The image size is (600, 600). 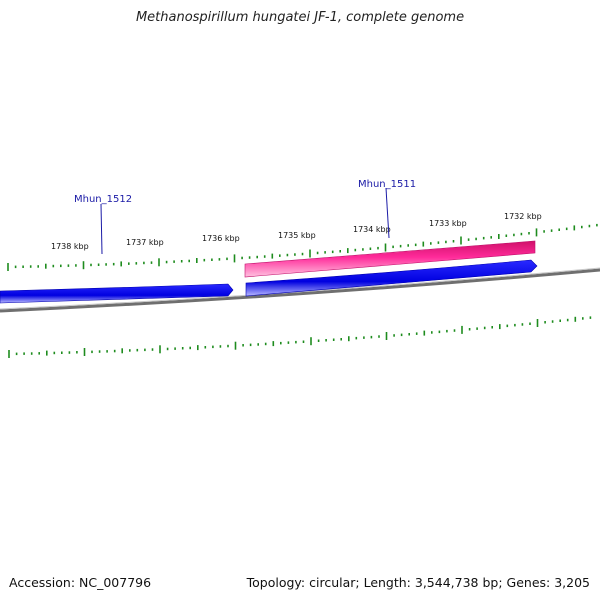 What do you see at coordinates (145, 242) in the screenshot?
I see `scale-label-1737: 1737 kbp` at bounding box center [145, 242].